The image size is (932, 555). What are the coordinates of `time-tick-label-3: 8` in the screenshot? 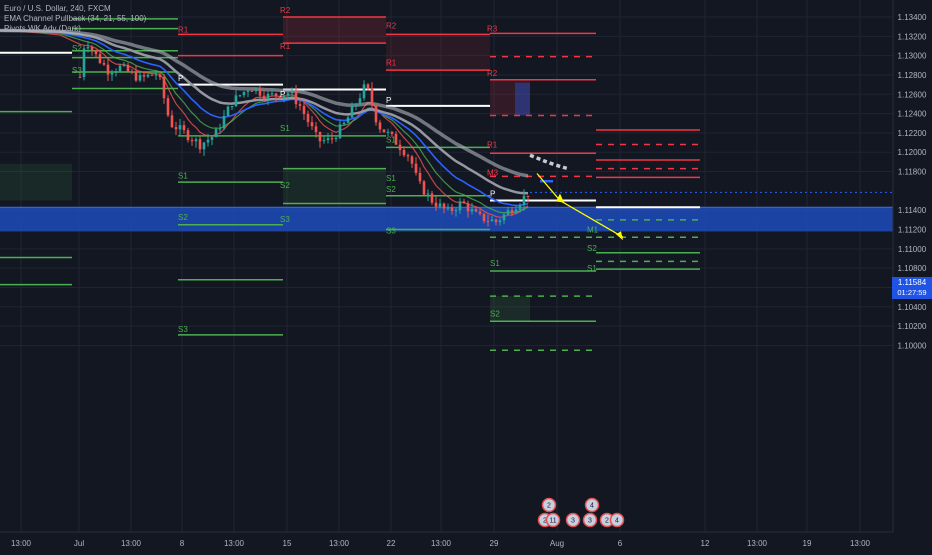 It's located at (182, 543).